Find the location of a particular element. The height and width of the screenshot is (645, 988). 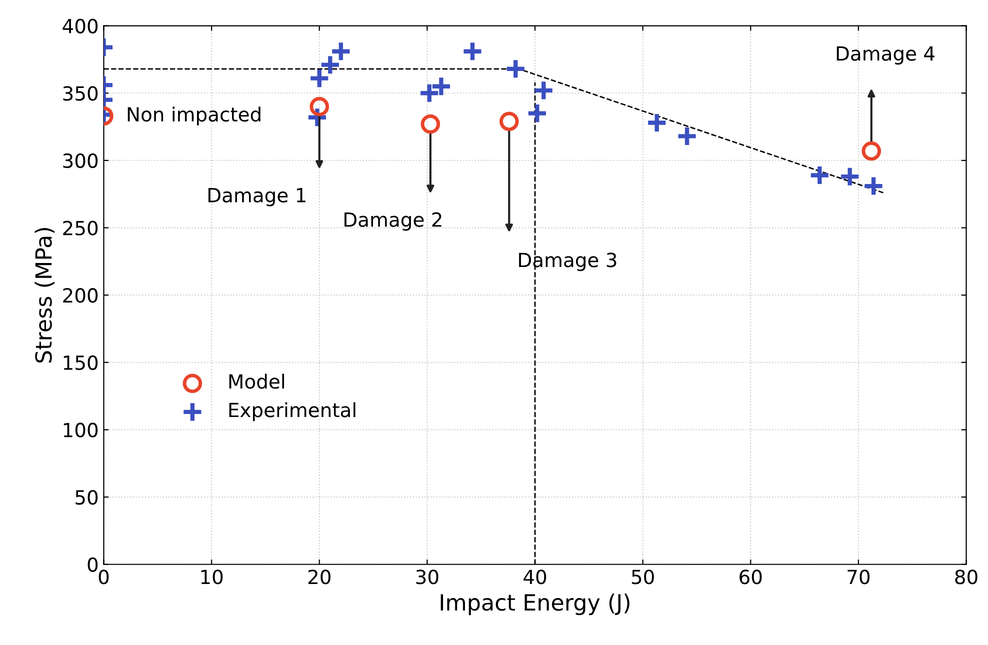

y-tick-label: 100 is located at coordinates (81, 430).